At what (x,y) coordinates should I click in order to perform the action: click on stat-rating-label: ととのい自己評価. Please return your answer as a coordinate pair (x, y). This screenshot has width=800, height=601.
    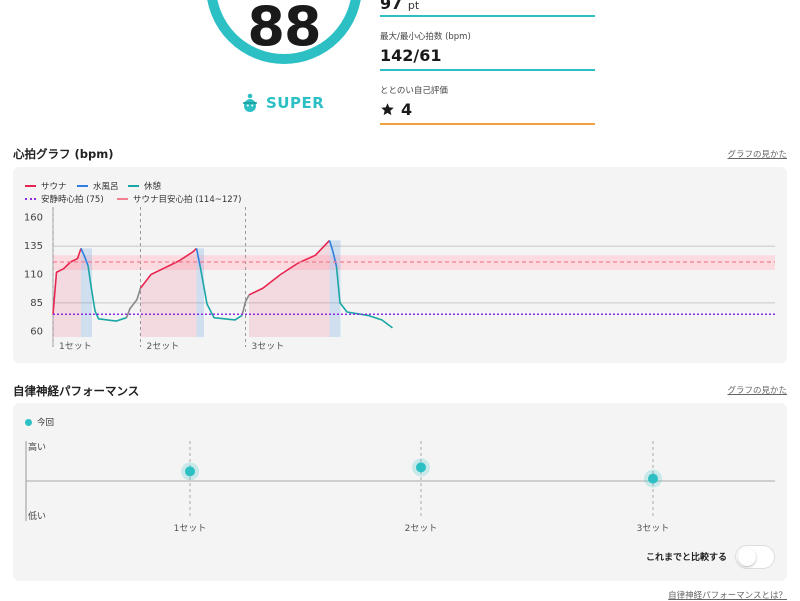
    Looking at the image, I should click on (414, 91).